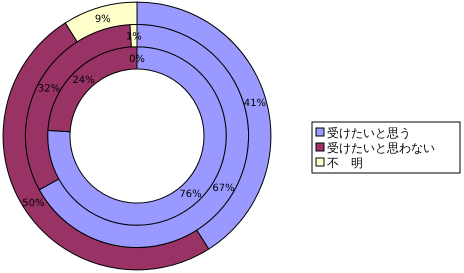 The height and width of the screenshot is (273, 464). Describe the element at coordinates (83, 80) in the screenshot. I see `data-label: 24%` at that location.